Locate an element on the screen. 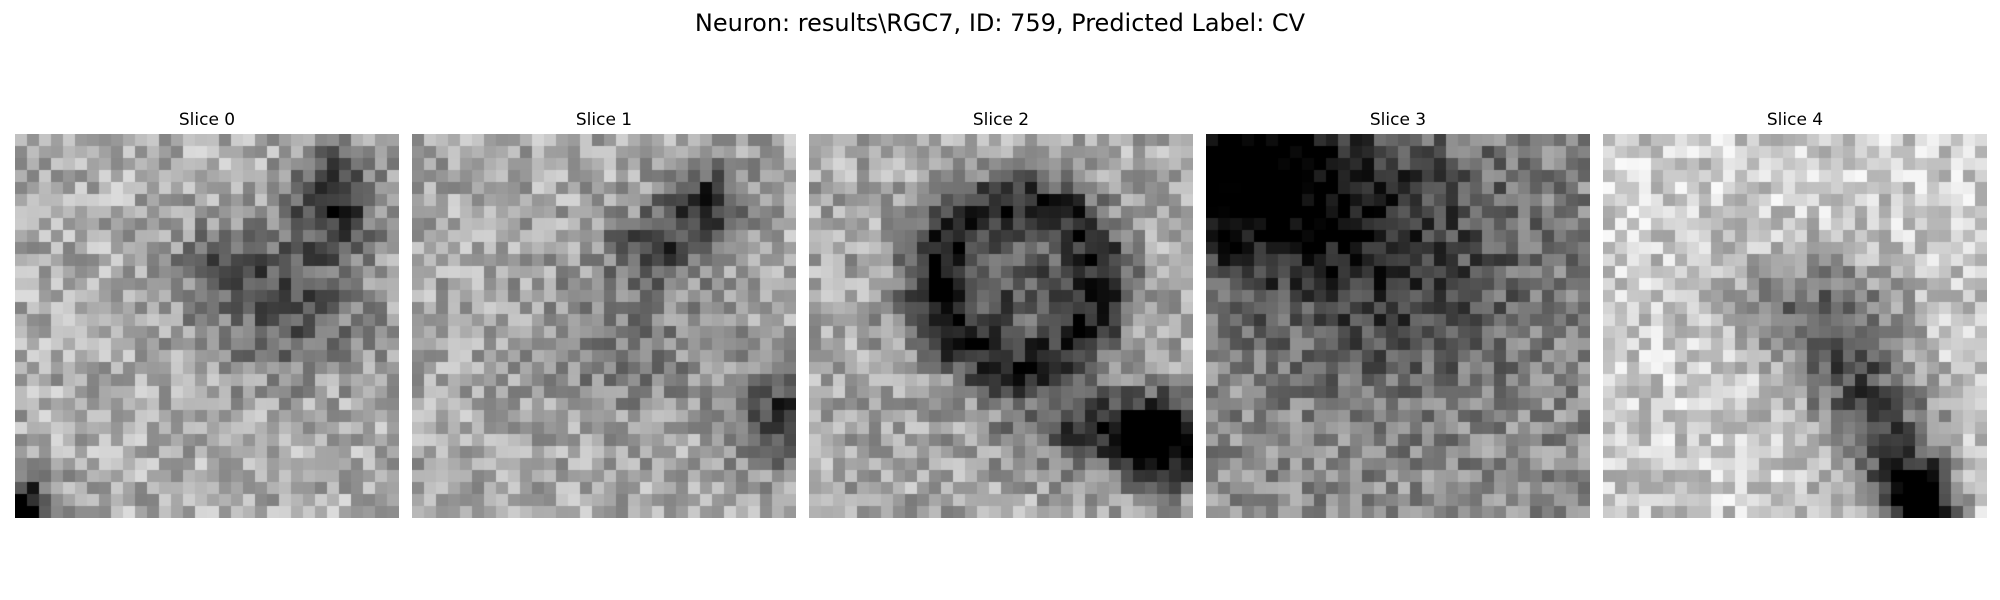  slice-title: Slice 2 is located at coordinates (1001, 120).